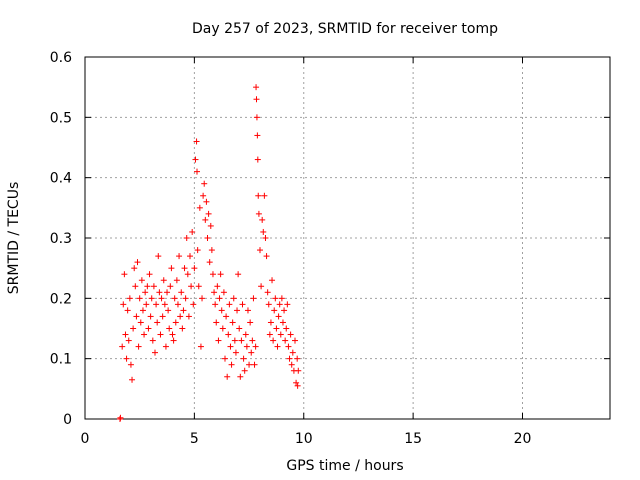 The image size is (640, 480). I want to click on x-tick-label: 0, so click(85, 439).